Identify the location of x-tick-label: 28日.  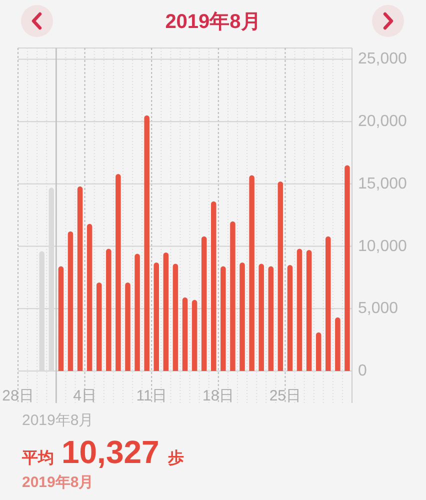
(18, 396).